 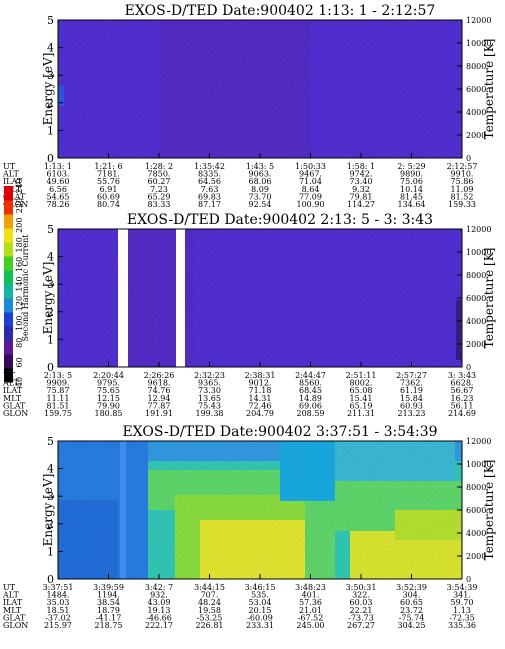 I want to click on table-cell: 6.91, so click(x=109, y=189).